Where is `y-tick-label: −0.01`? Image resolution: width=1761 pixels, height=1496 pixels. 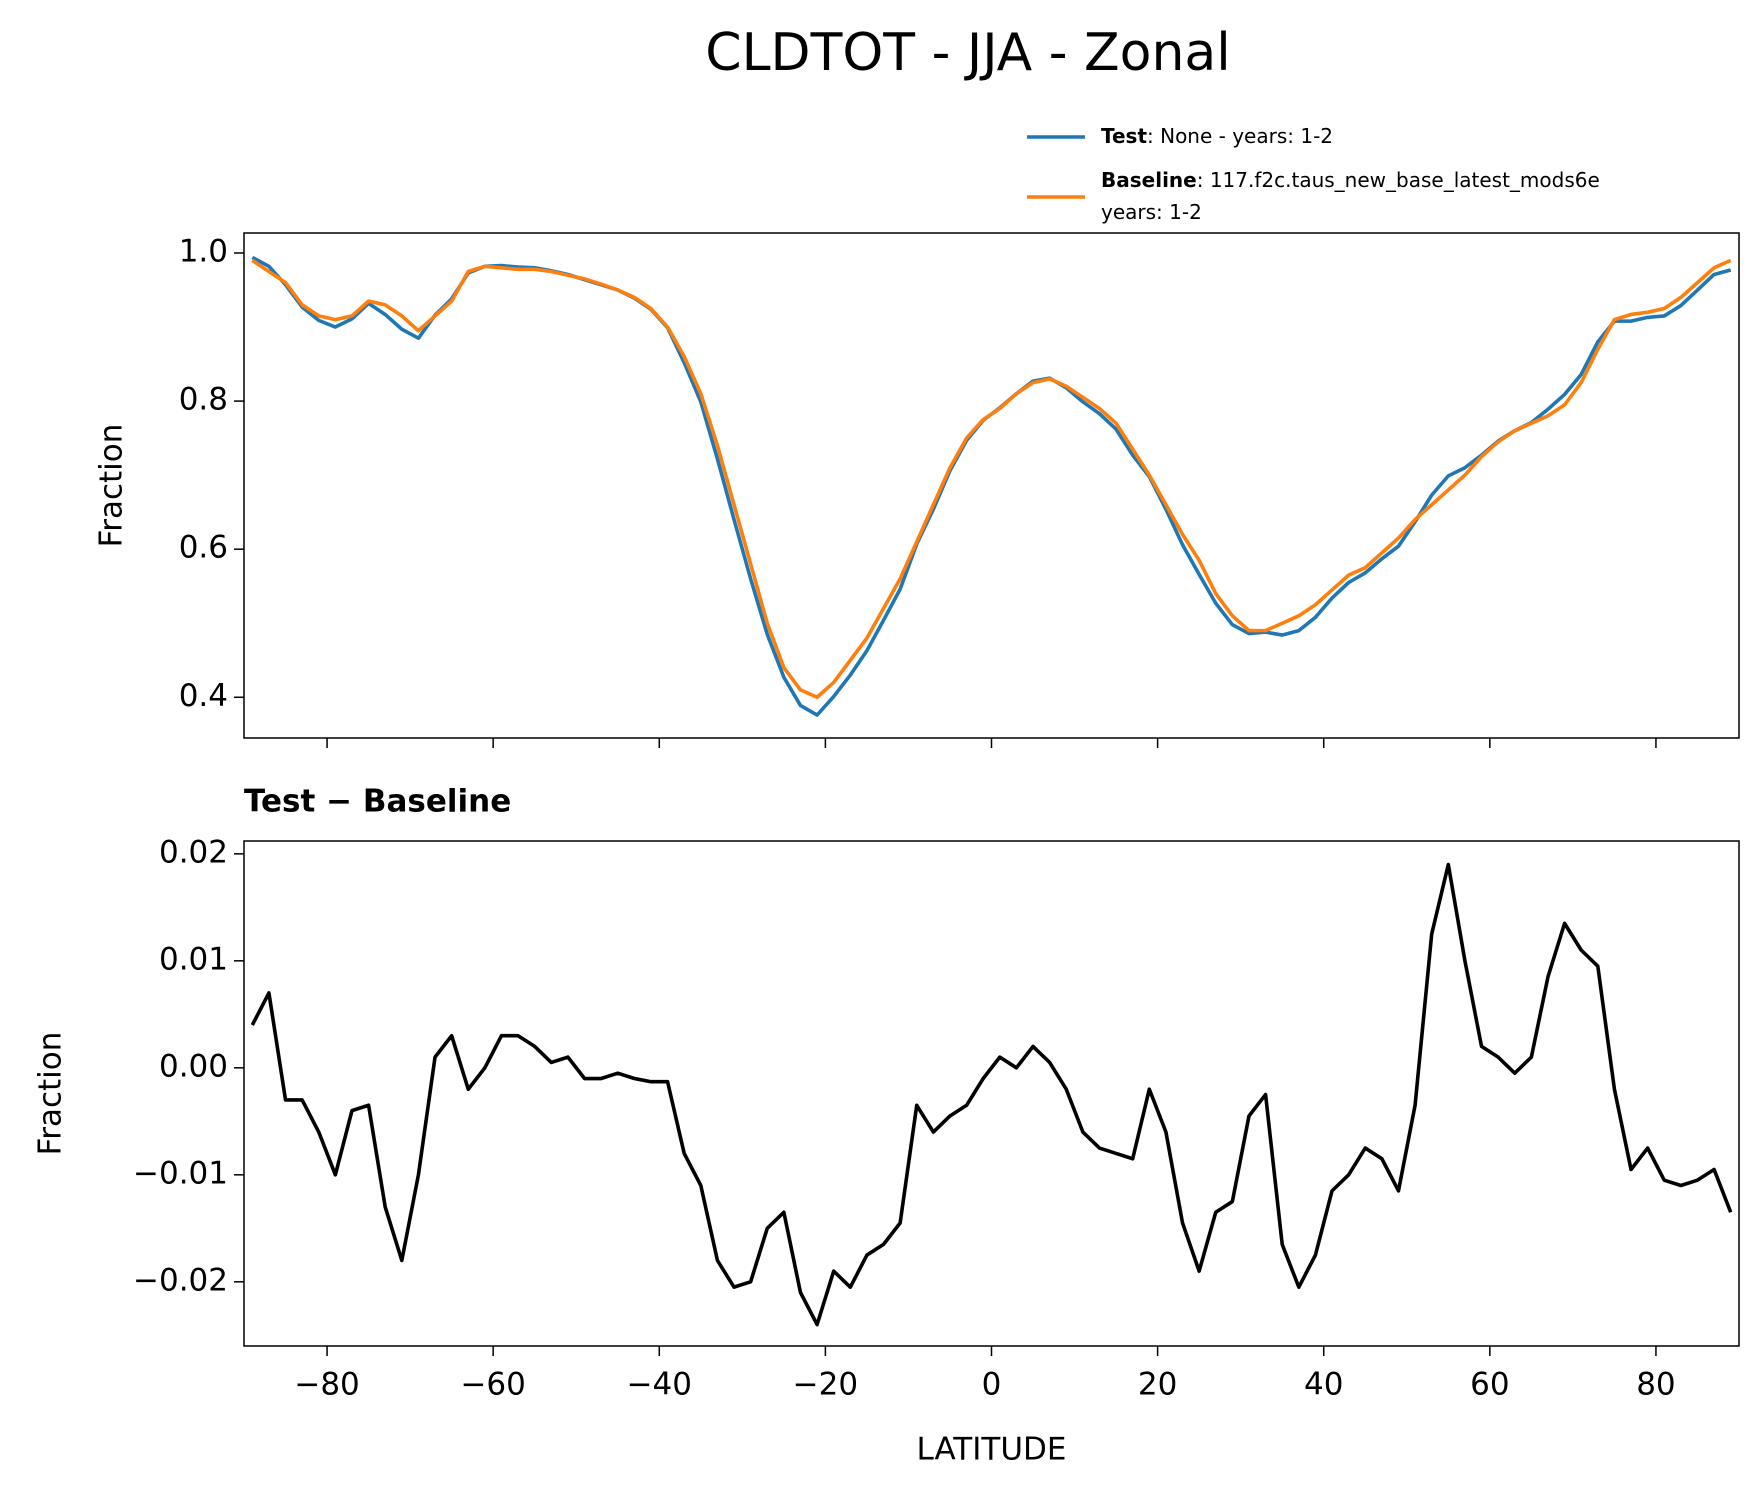
y-tick-label: −0.01 is located at coordinates (180, 1173).